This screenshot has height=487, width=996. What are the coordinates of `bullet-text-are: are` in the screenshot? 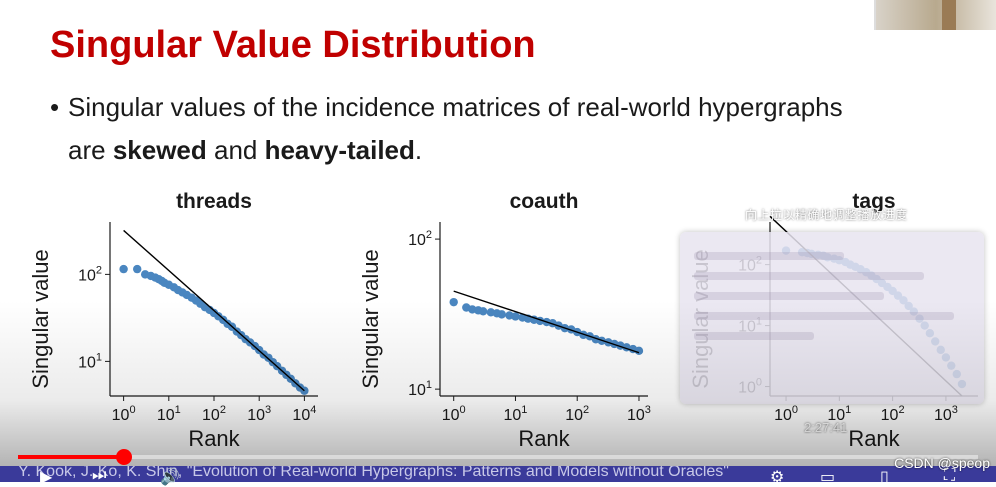 It's located at (90, 150).